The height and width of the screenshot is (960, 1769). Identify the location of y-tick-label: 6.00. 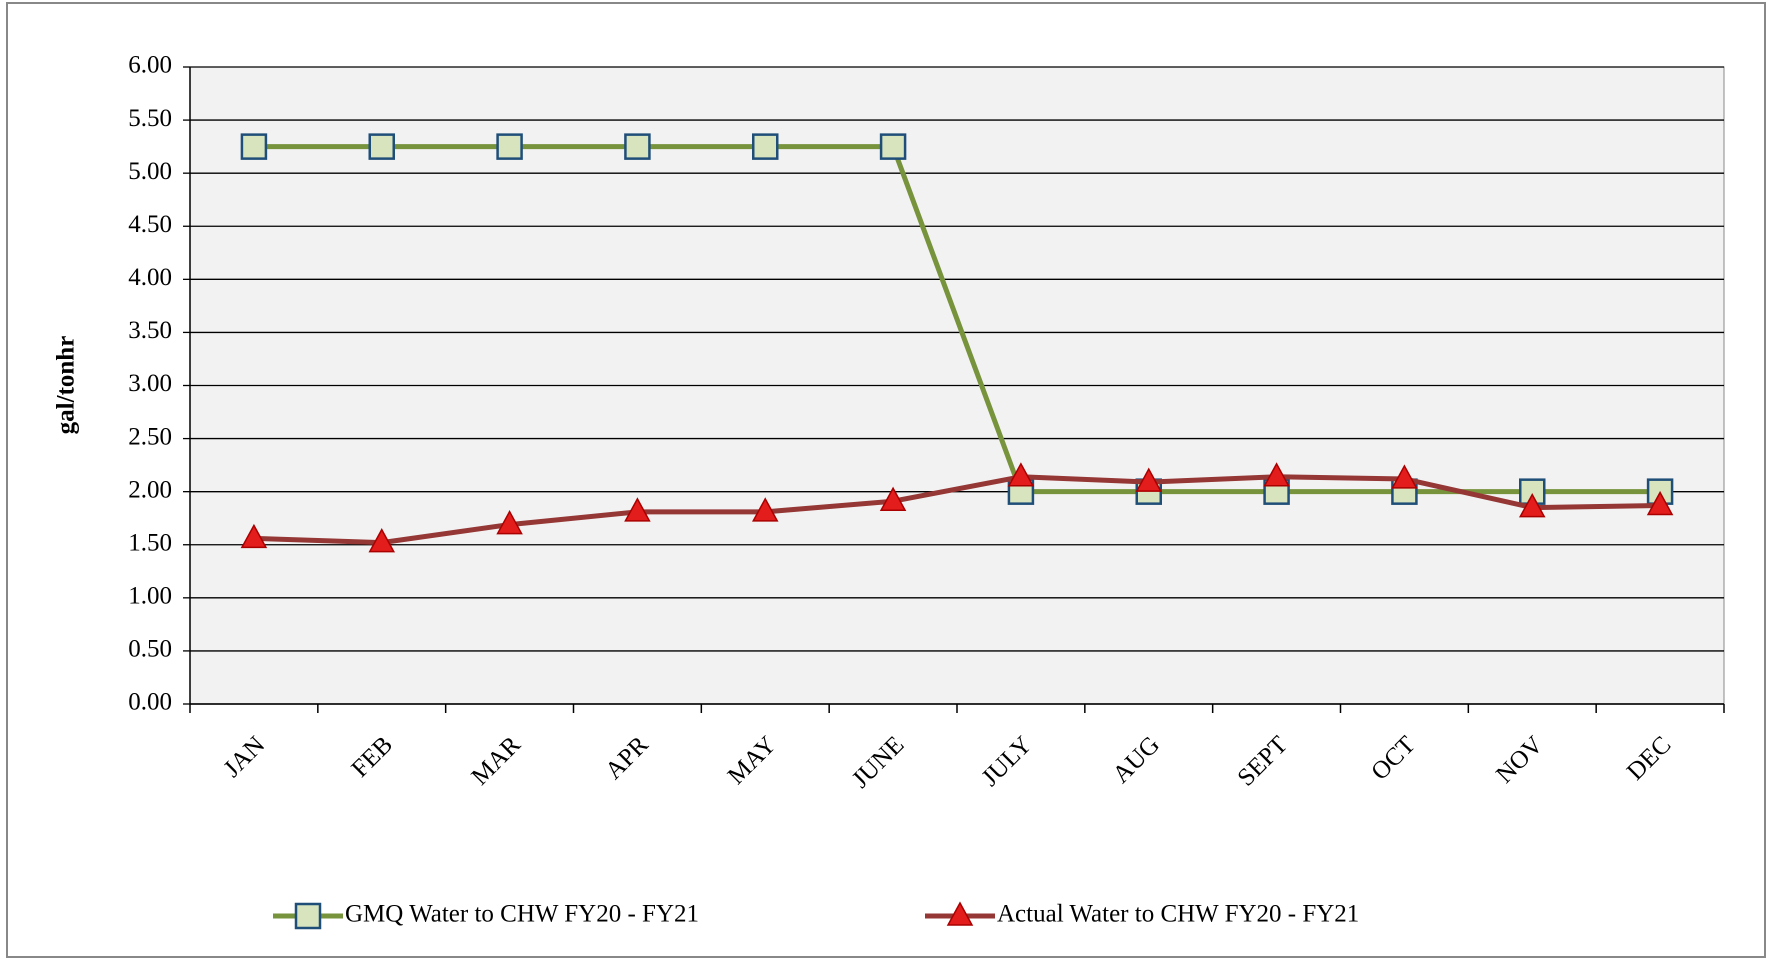
(150, 65).